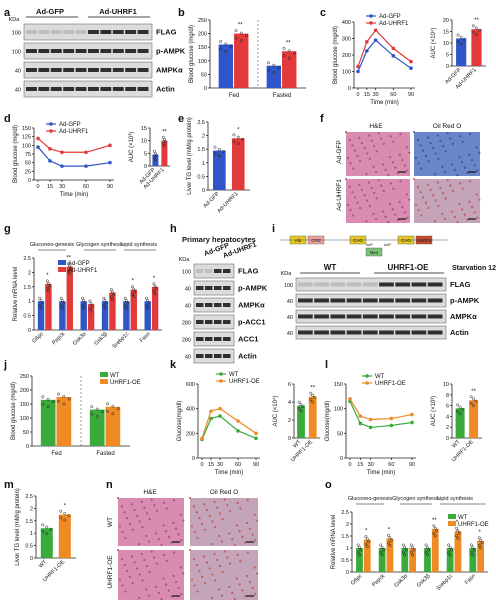 Image resolution: width=496 pixels, height=607 pixels. I want to click on chart-d-auc-dot, so click(164, 146).